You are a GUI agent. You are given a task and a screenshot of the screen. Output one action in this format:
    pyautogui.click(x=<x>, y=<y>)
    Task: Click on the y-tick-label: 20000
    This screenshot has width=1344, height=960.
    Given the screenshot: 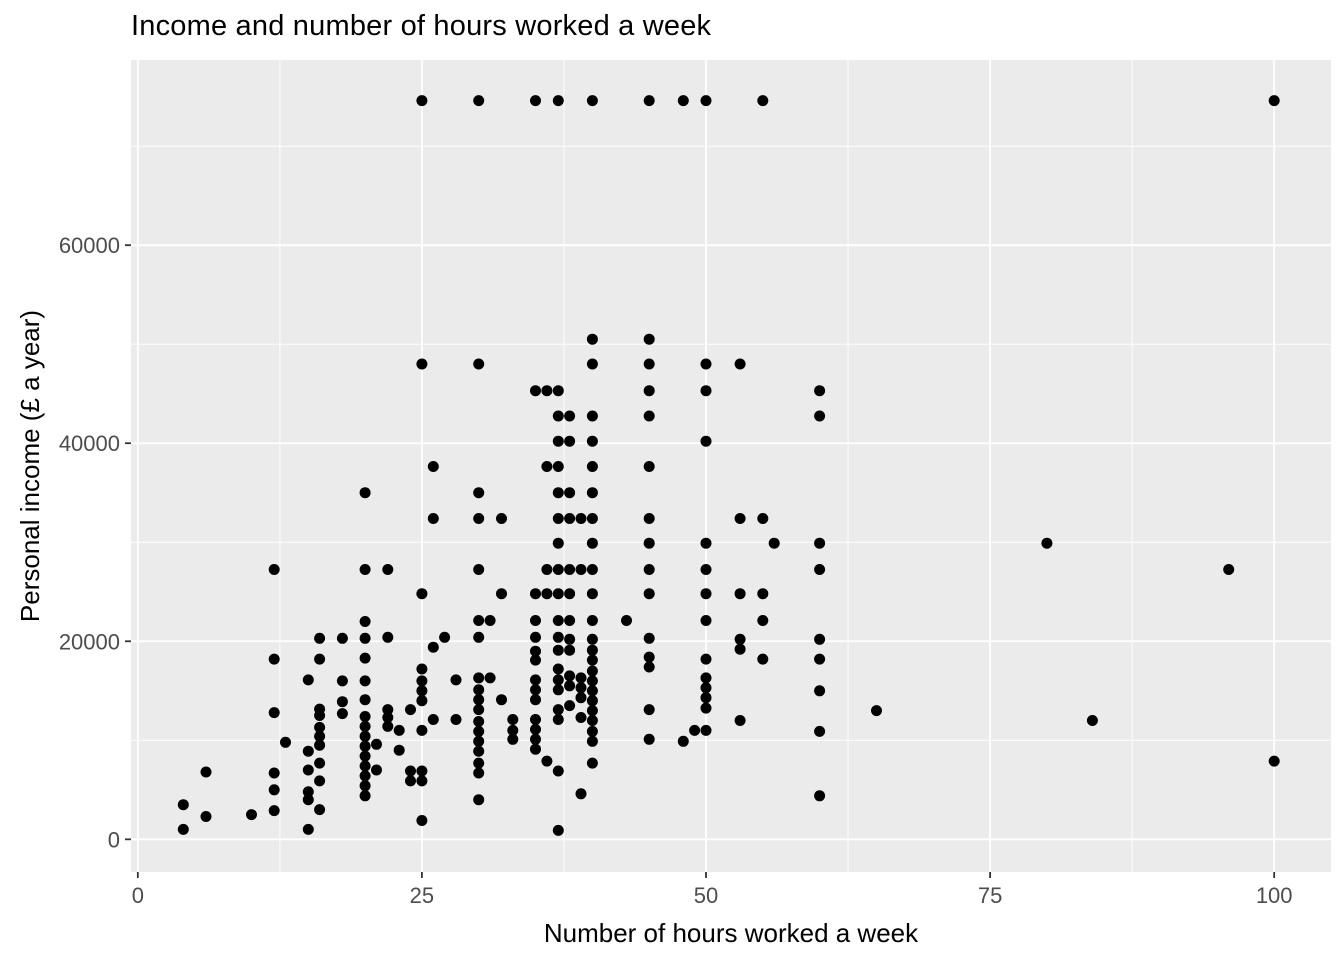 What is the action you would take?
    pyautogui.click(x=89, y=641)
    